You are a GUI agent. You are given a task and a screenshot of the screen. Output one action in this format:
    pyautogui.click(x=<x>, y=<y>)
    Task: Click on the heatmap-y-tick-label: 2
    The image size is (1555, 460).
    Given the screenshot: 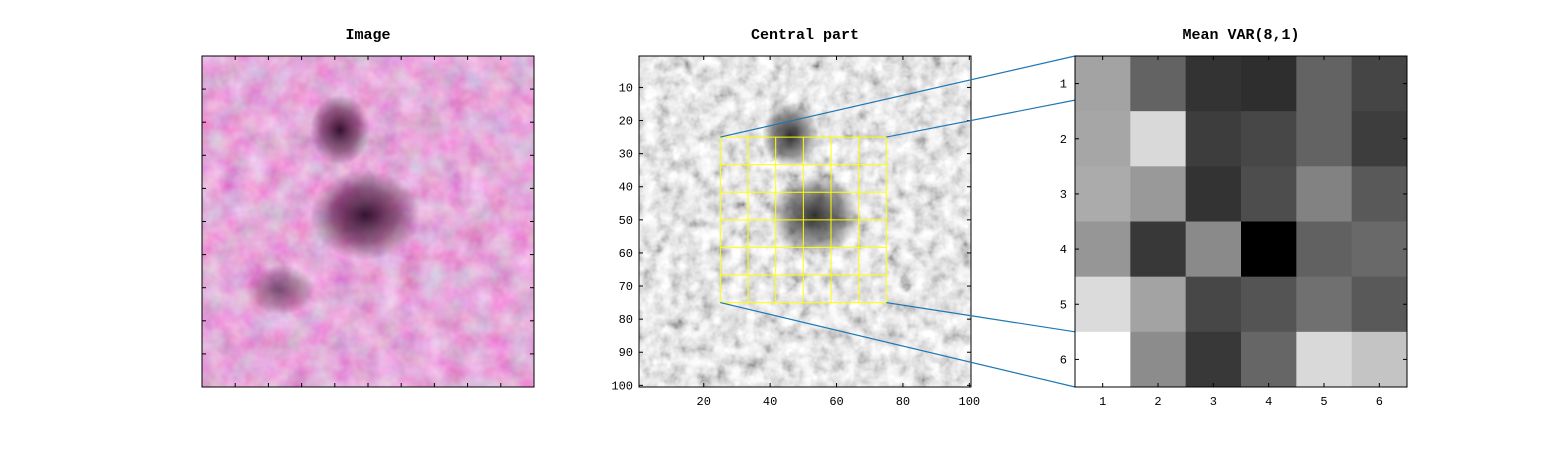 What is the action you would take?
    pyautogui.click(x=1063, y=140)
    